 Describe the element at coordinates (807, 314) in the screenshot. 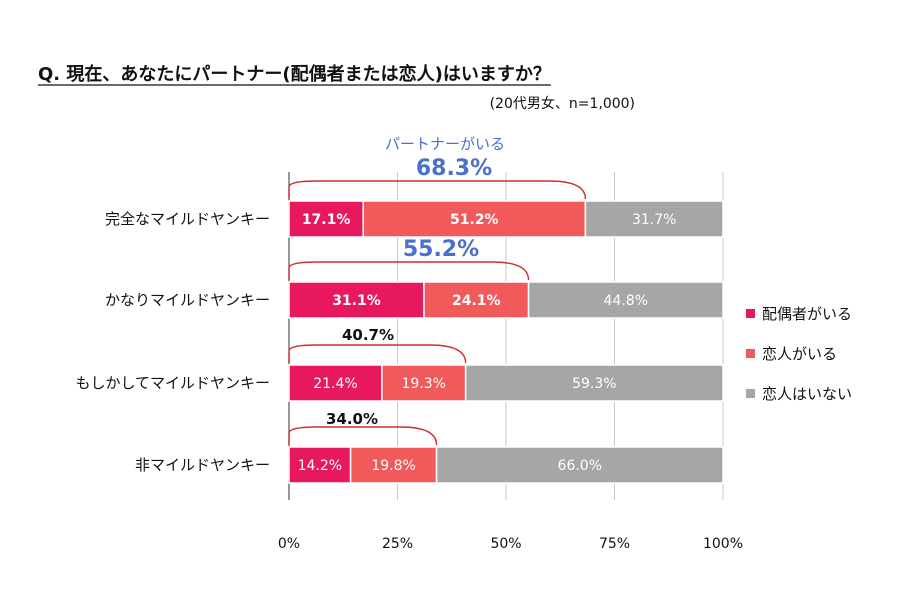

I see `legend-label: 配偶者がいる` at that location.